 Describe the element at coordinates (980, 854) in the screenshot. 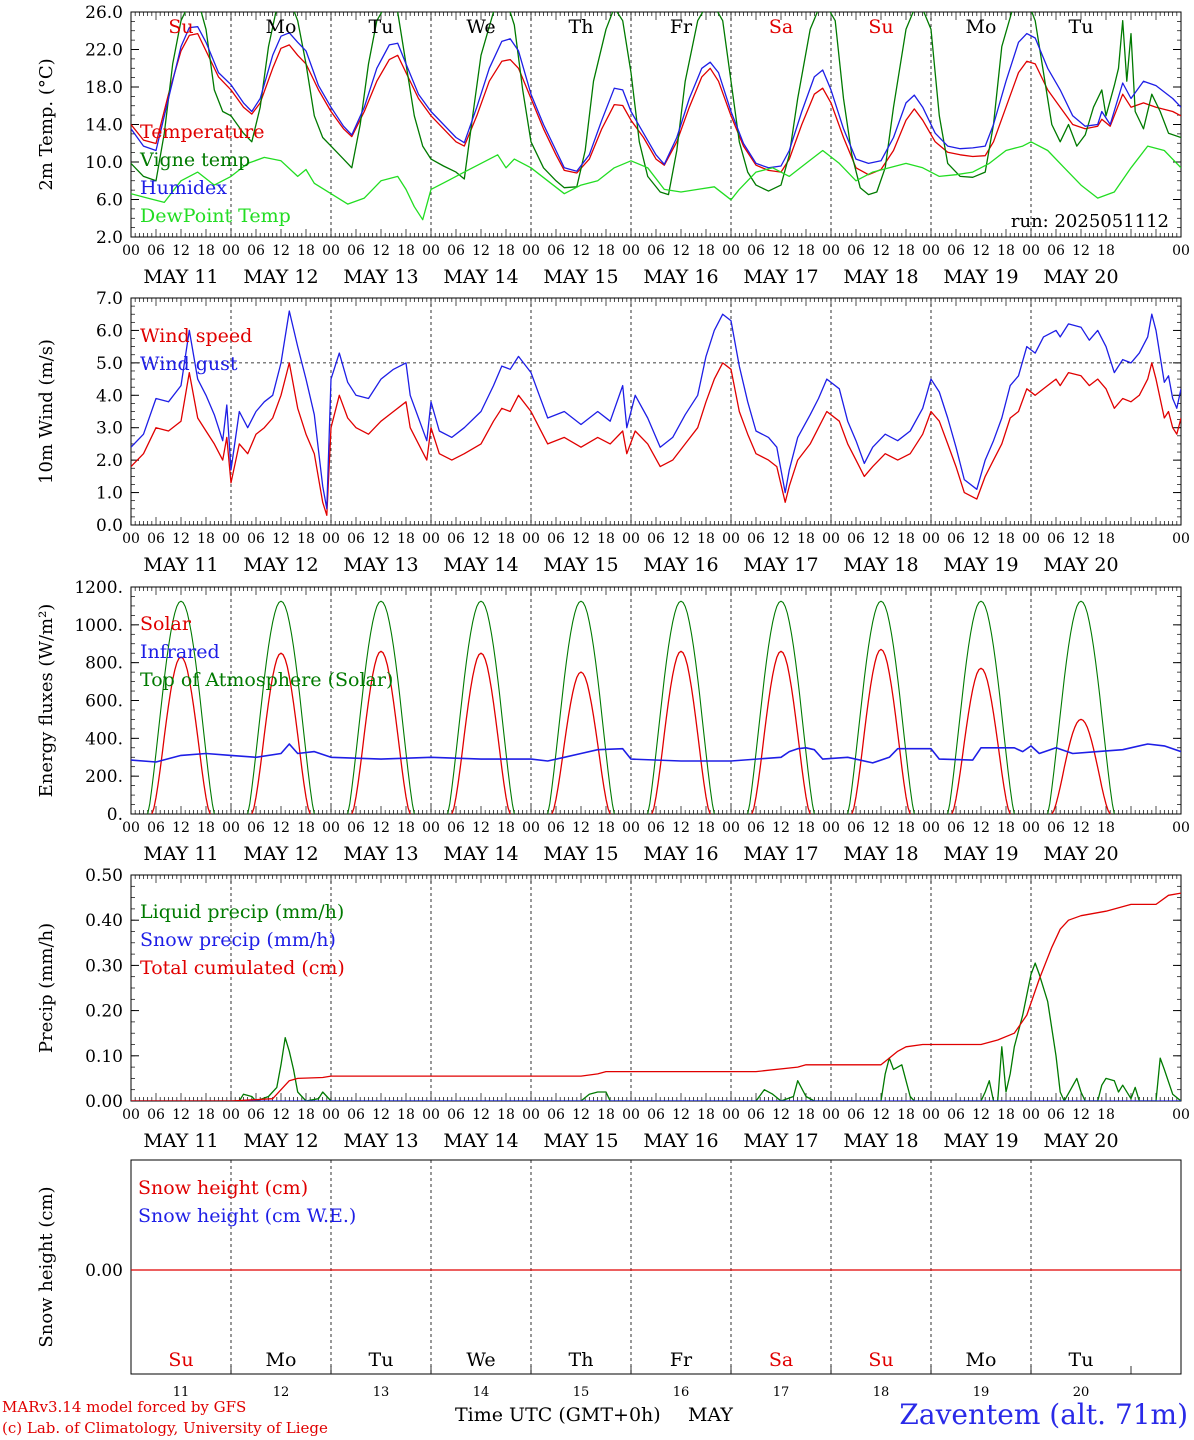

I see `energy-date-label: MAY 19` at that location.